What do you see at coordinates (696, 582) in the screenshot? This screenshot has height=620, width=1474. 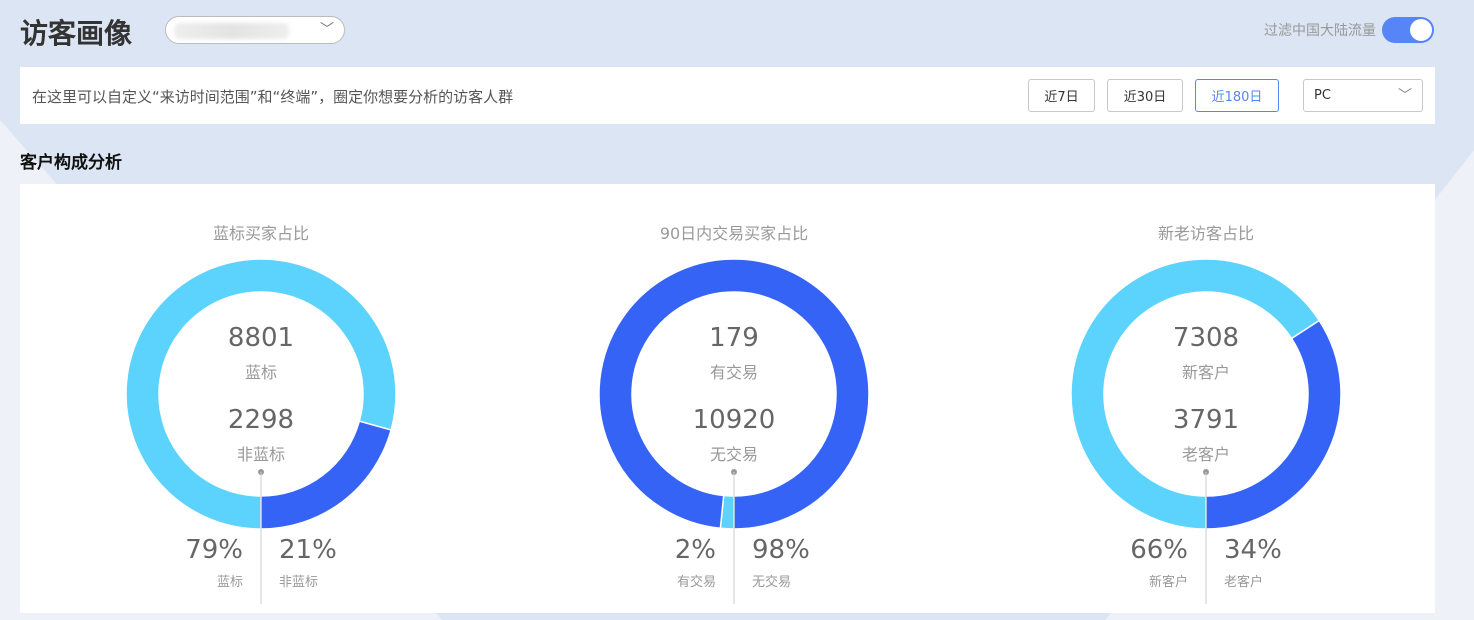 I see `slice-percent-label: 有交易` at bounding box center [696, 582].